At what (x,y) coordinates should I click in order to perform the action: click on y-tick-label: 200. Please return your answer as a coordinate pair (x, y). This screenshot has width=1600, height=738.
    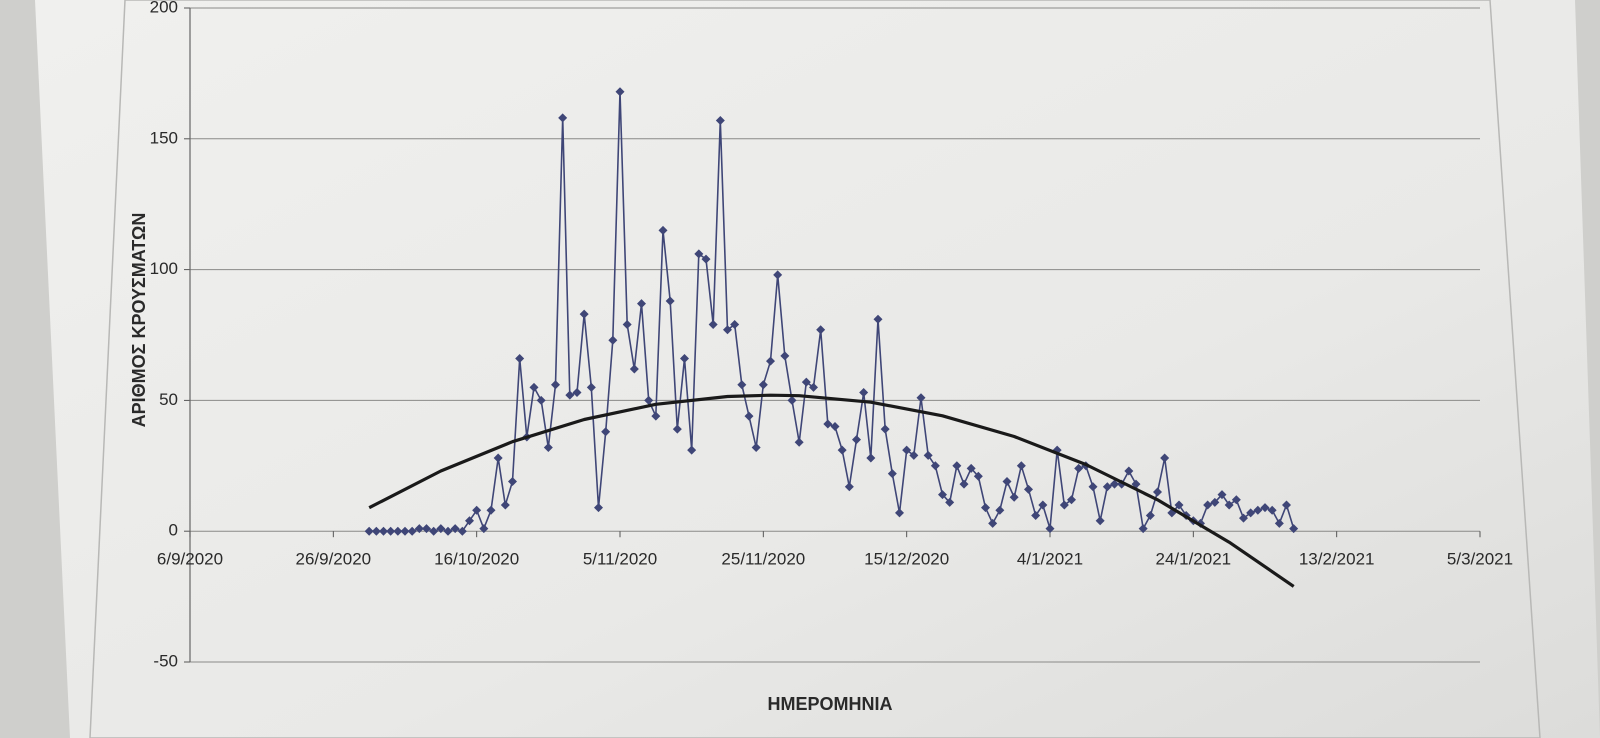
    Looking at the image, I should click on (164, 8).